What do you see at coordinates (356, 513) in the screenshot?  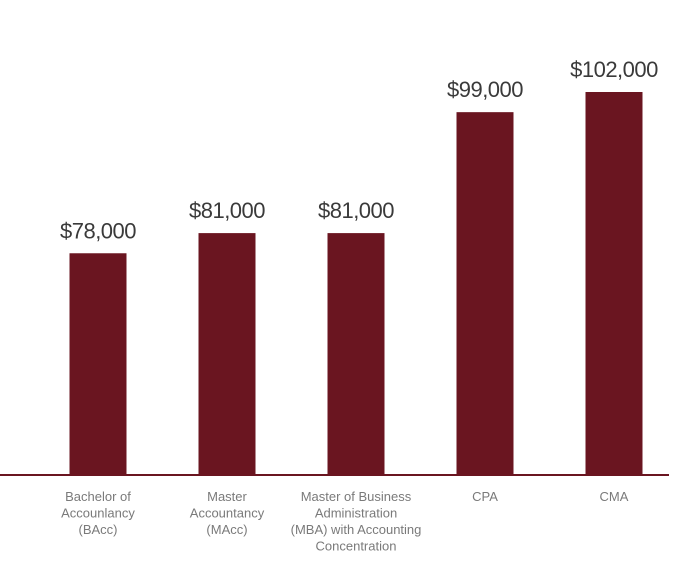 I see `category-label-line: Administration` at bounding box center [356, 513].